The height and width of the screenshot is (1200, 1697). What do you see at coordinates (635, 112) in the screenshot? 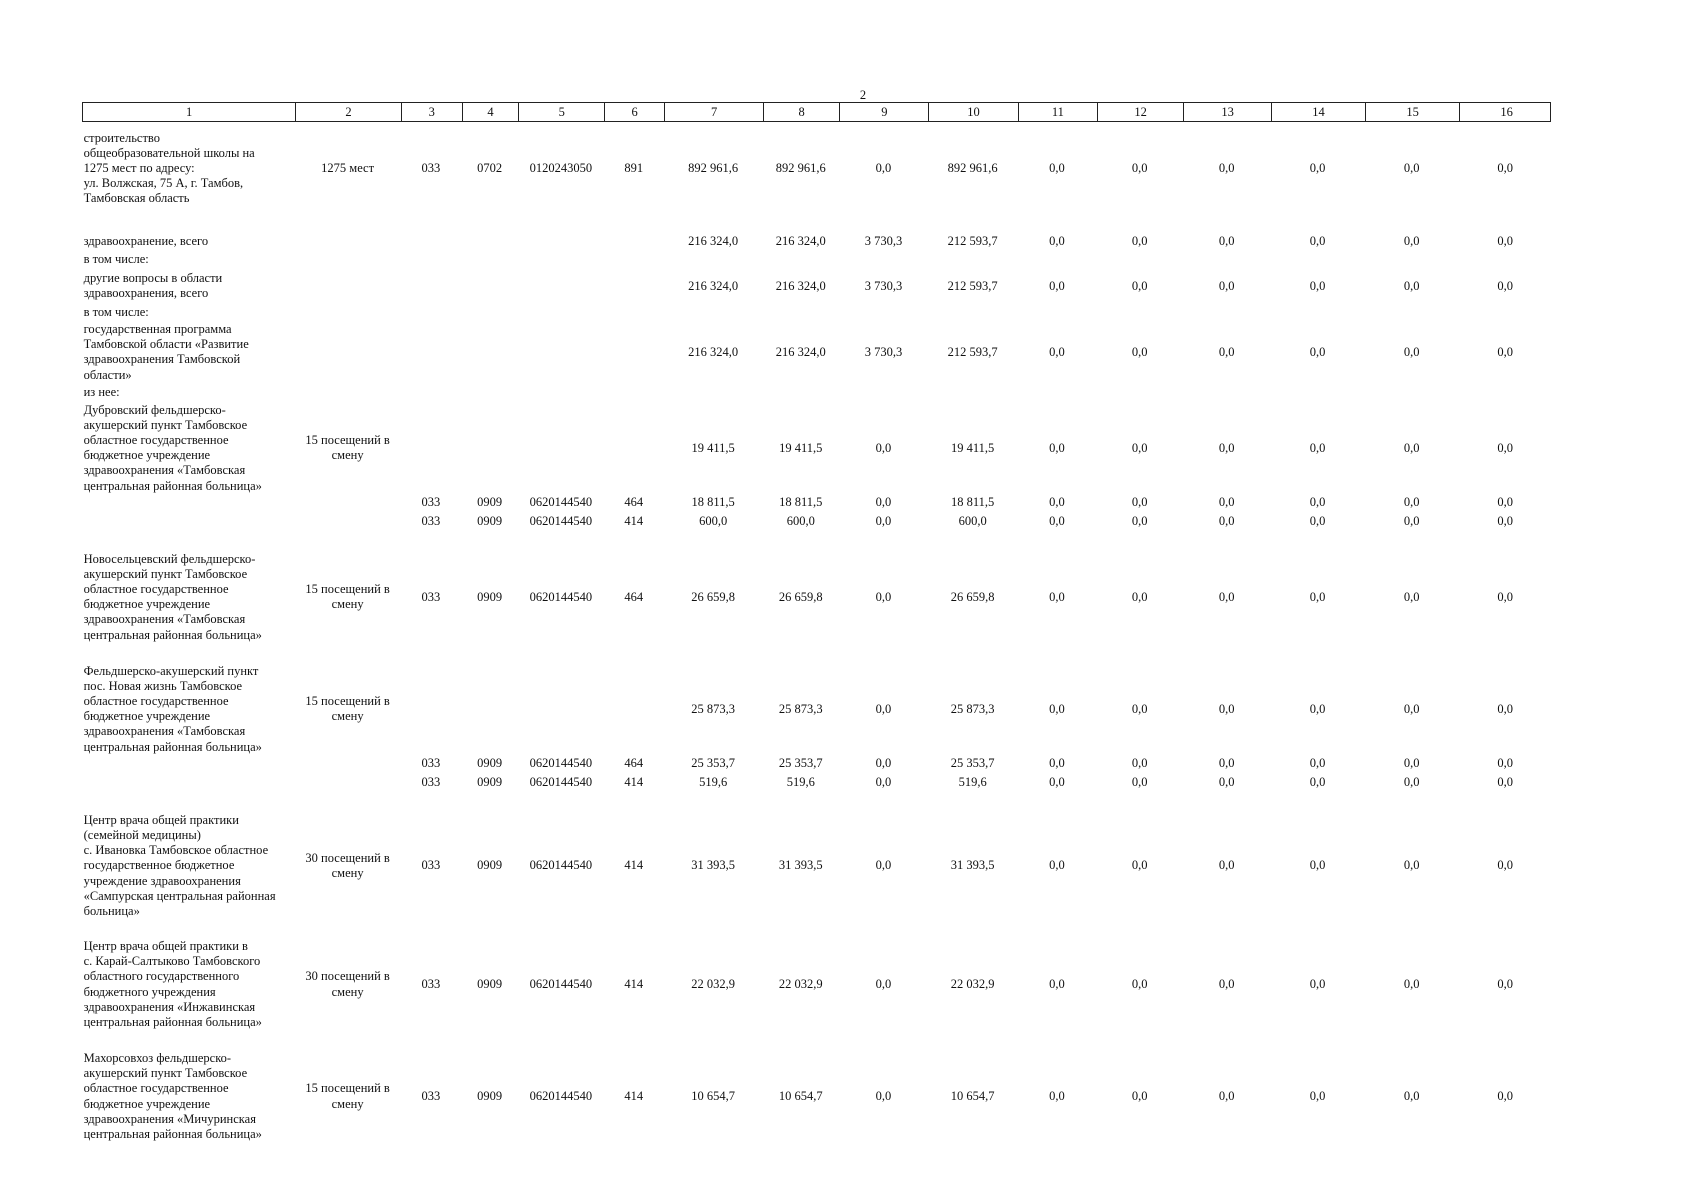
I see `header-cell: 6` at bounding box center [635, 112].